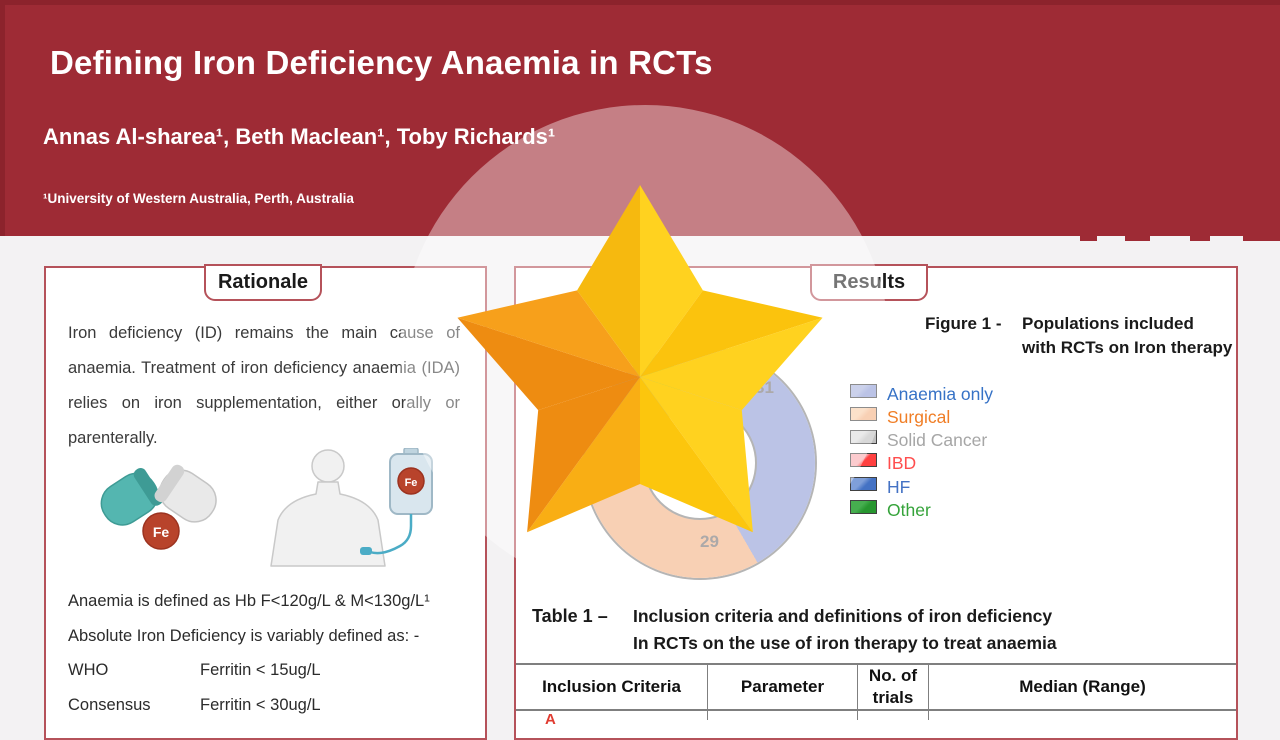 This screenshot has width=1280, height=740. I want to click on iron-therapy-illustration: Fe Fe, so click(266, 507).